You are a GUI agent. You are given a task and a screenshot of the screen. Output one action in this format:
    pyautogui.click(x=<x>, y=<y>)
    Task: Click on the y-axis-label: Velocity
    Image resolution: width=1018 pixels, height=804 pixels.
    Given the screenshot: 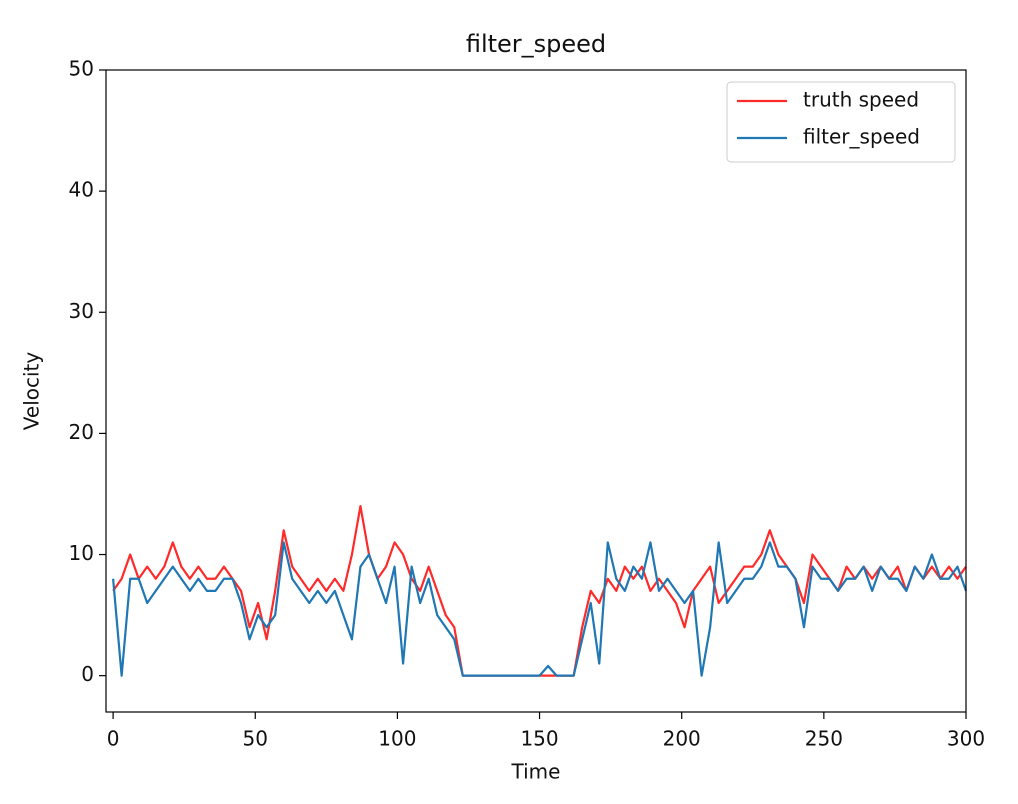 What is the action you would take?
    pyautogui.click(x=32, y=391)
    